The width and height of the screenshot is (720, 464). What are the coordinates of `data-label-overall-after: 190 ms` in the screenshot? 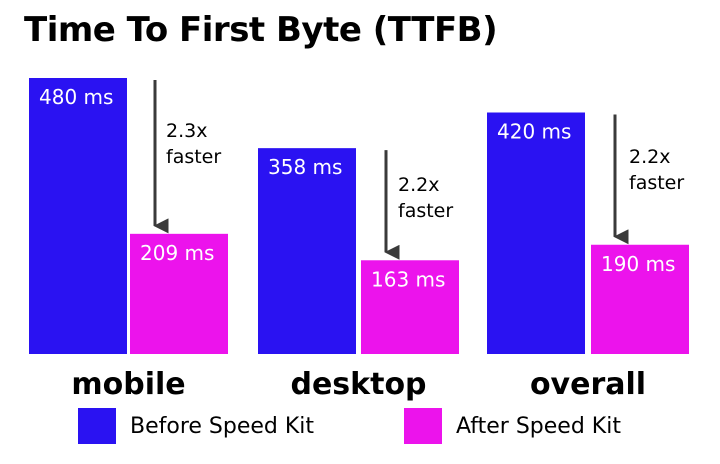 It's located at (638, 264).